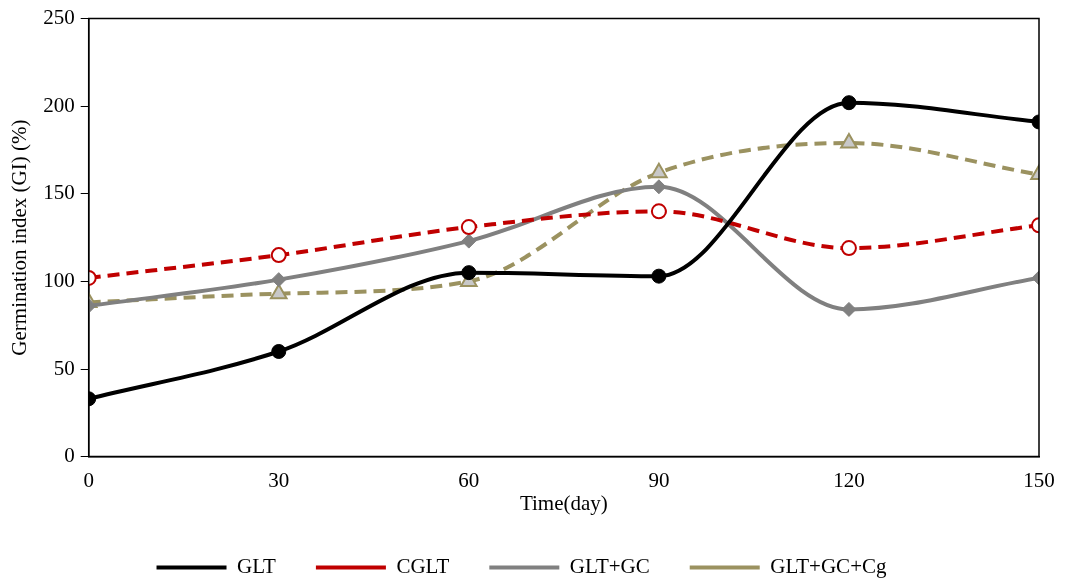 The image size is (1069, 588). What do you see at coordinates (279, 479) in the screenshot?
I see `x-tick-label: 30` at bounding box center [279, 479].